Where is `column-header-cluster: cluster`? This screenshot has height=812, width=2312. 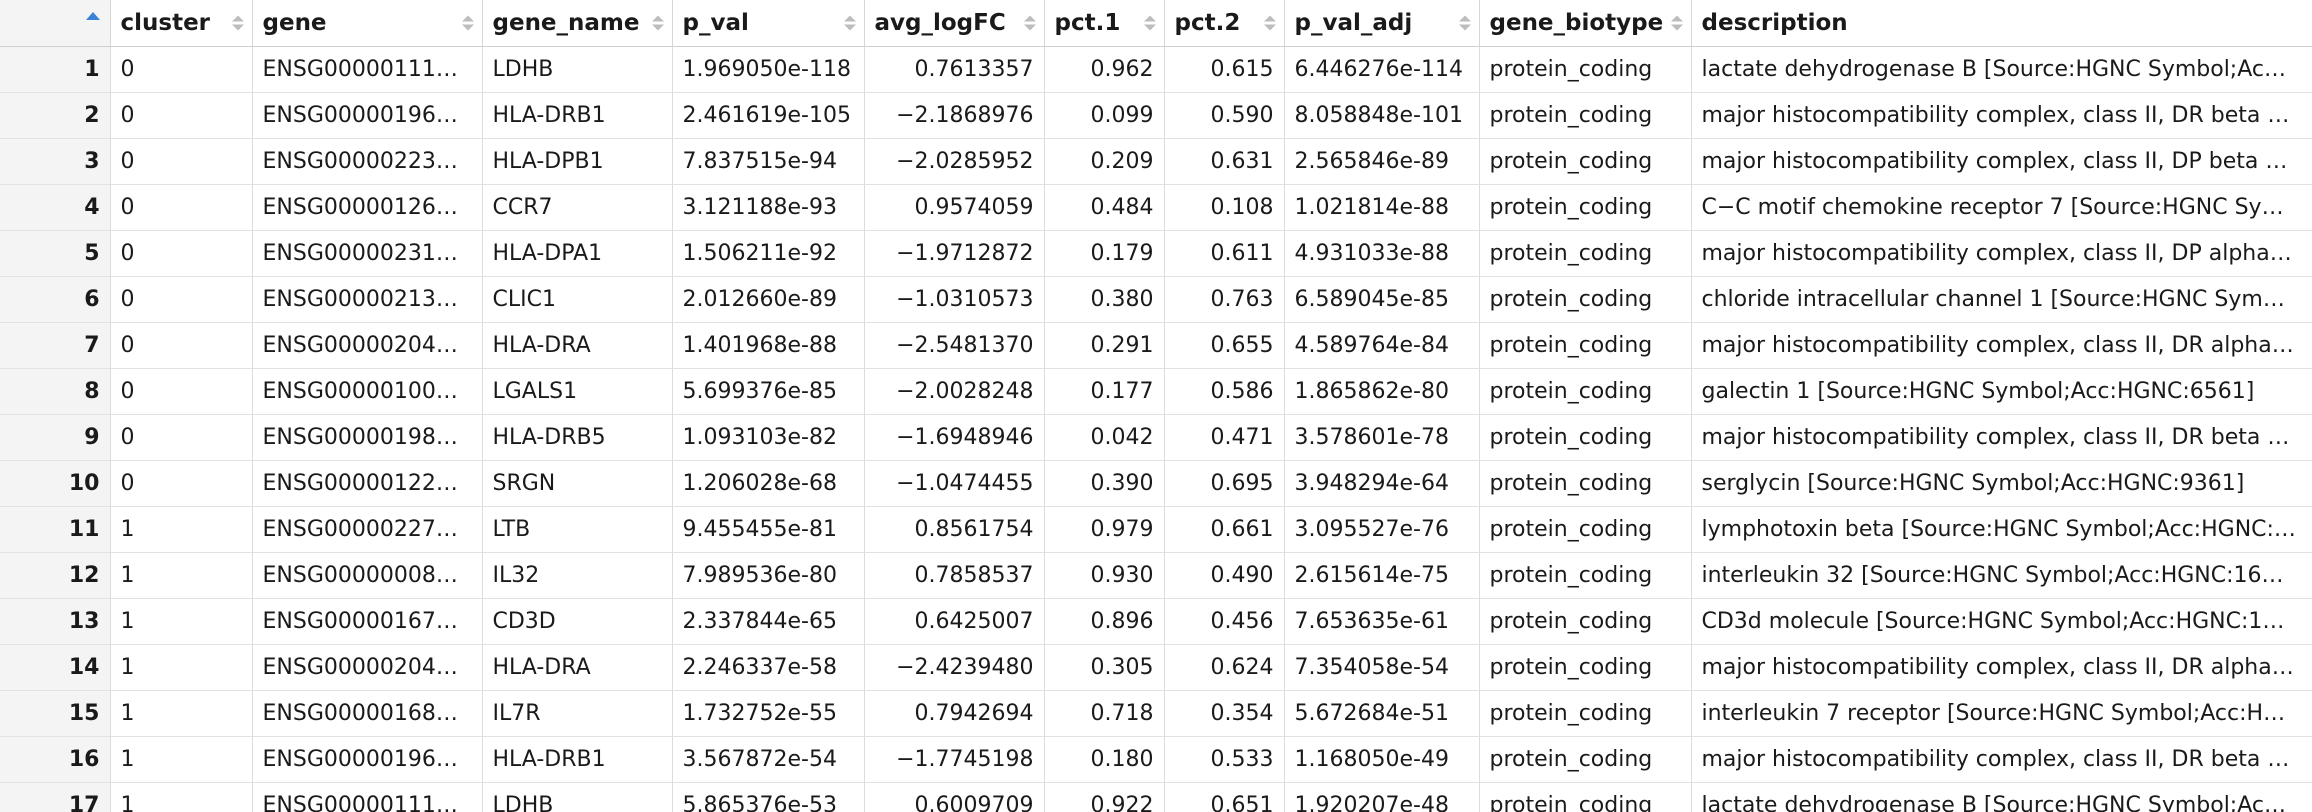
column-header-cluster: cluster is located at coordinates (181, 23).